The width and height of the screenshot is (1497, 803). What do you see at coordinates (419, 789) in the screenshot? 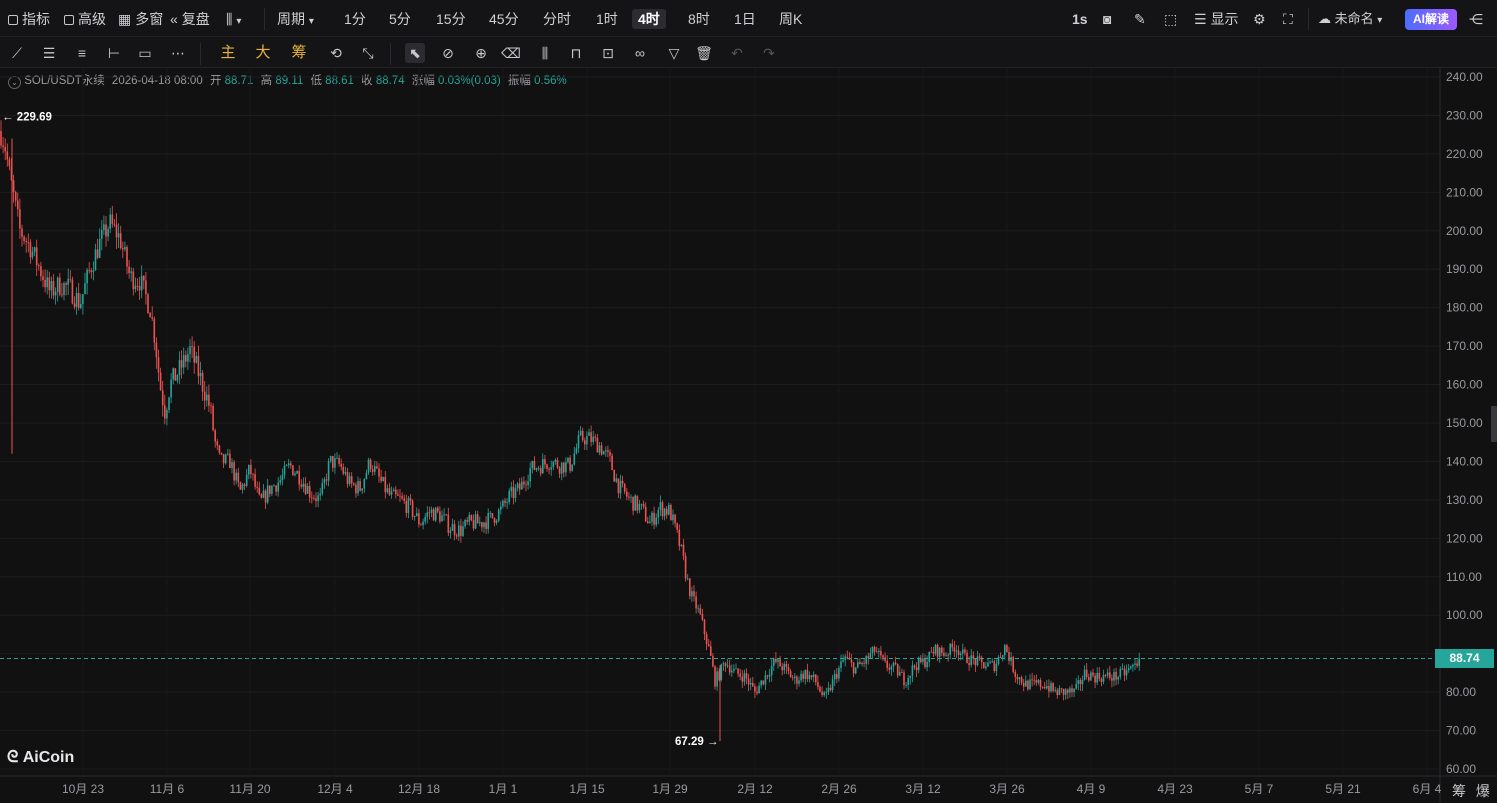
I see `x-axis-tick-label: 12月 18` at bounding box center [419, 789].